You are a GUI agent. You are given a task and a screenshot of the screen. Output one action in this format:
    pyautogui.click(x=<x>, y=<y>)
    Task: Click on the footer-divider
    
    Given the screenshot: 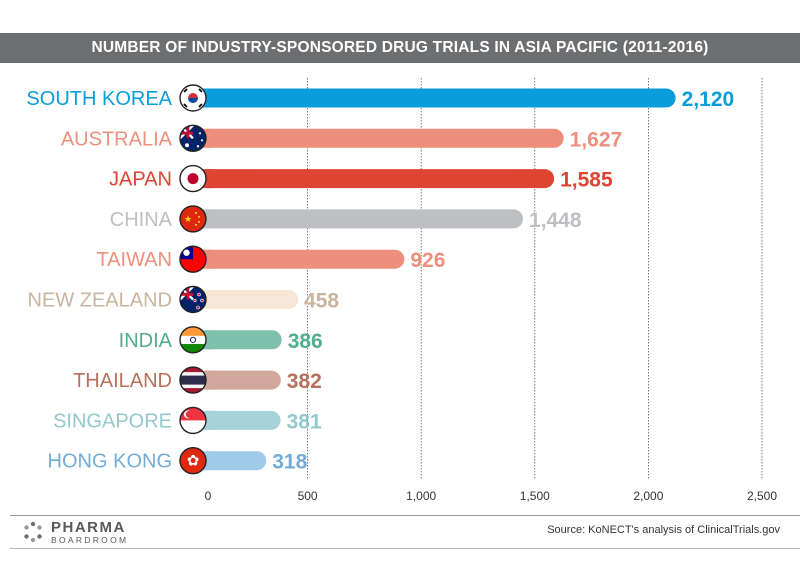 What is the action you would take?
    pyautogui.click(x=405, y=515)
    